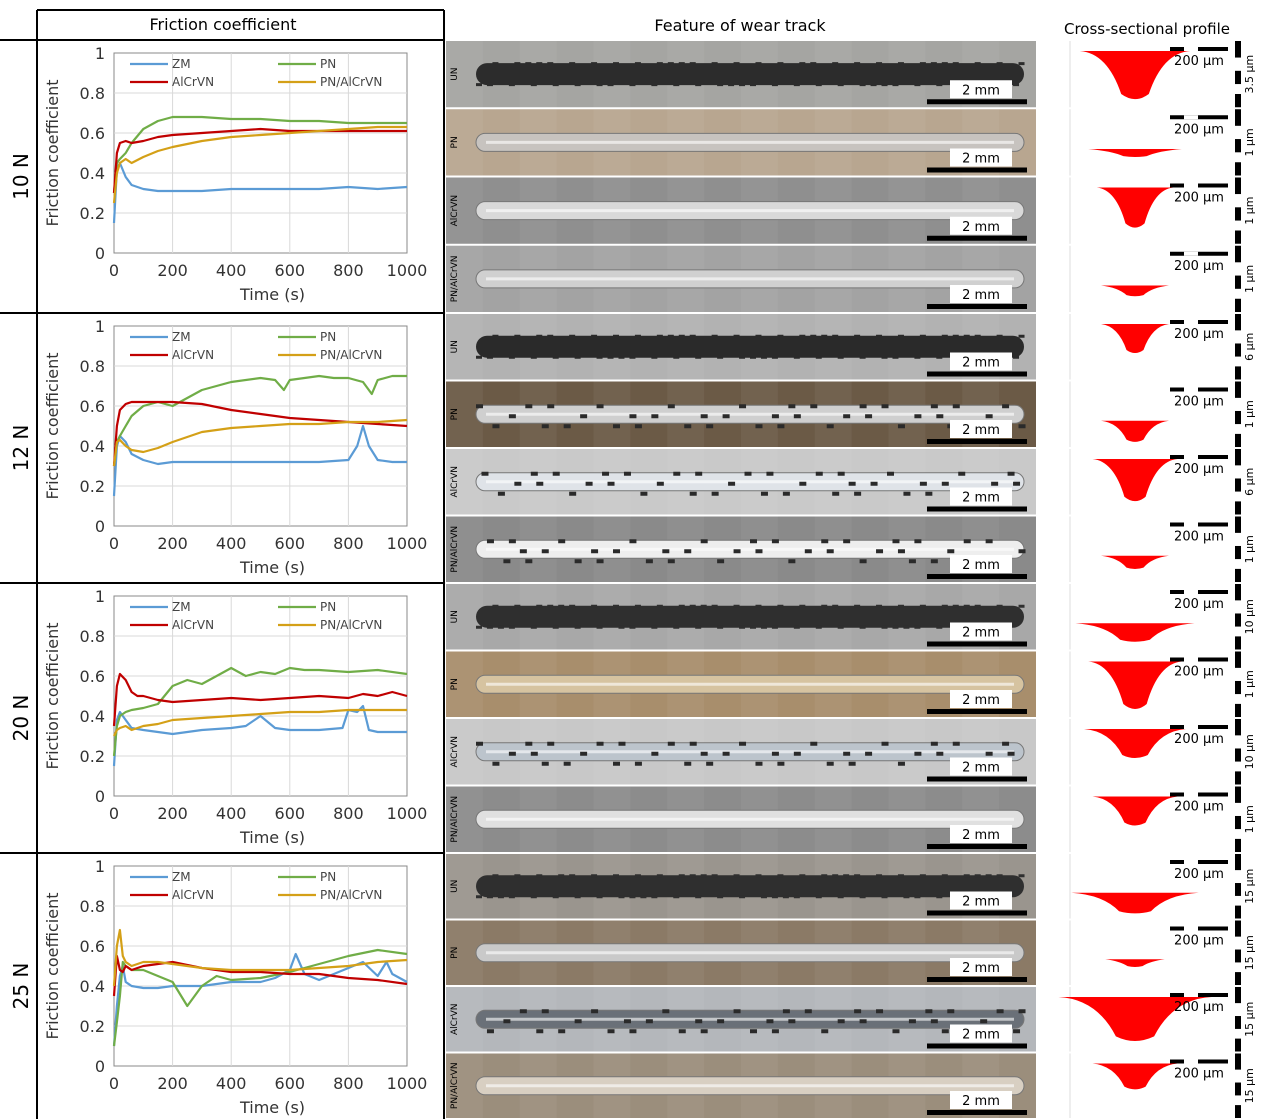  Describe the element at coordinates (1147, 142) in the screenshot. I see `profile-panel: 200 µm 1 µm` at that location.